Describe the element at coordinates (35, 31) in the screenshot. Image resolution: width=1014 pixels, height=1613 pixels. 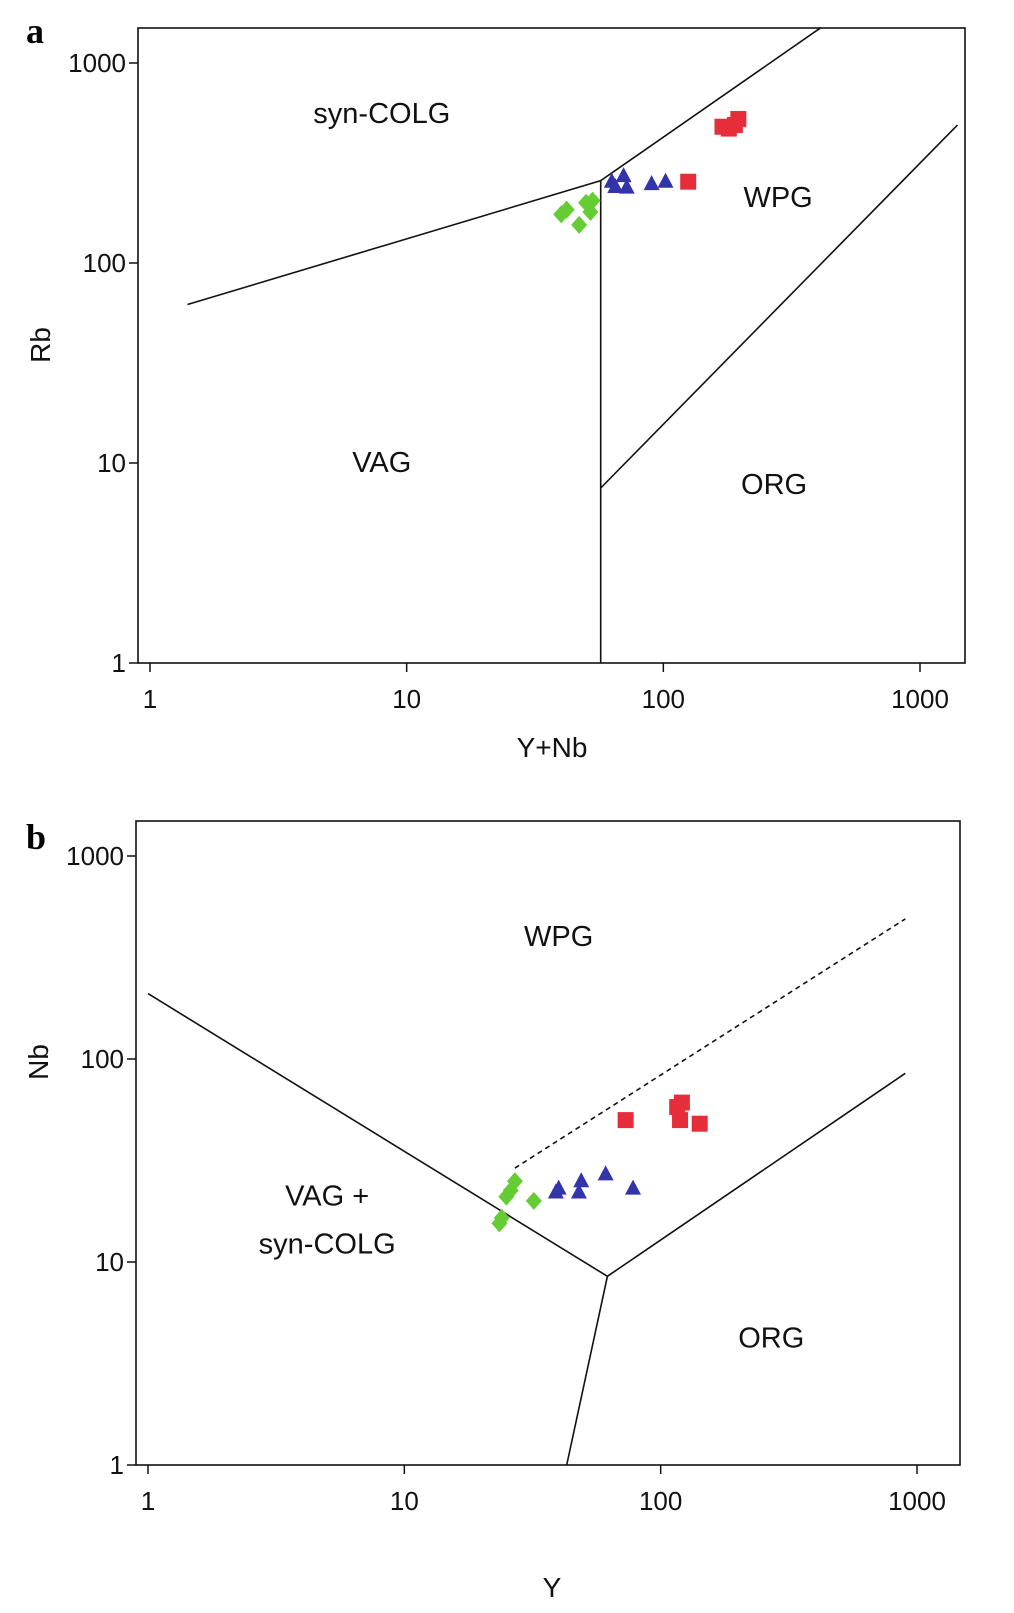
I see `panel-letter-a: a` at that location.